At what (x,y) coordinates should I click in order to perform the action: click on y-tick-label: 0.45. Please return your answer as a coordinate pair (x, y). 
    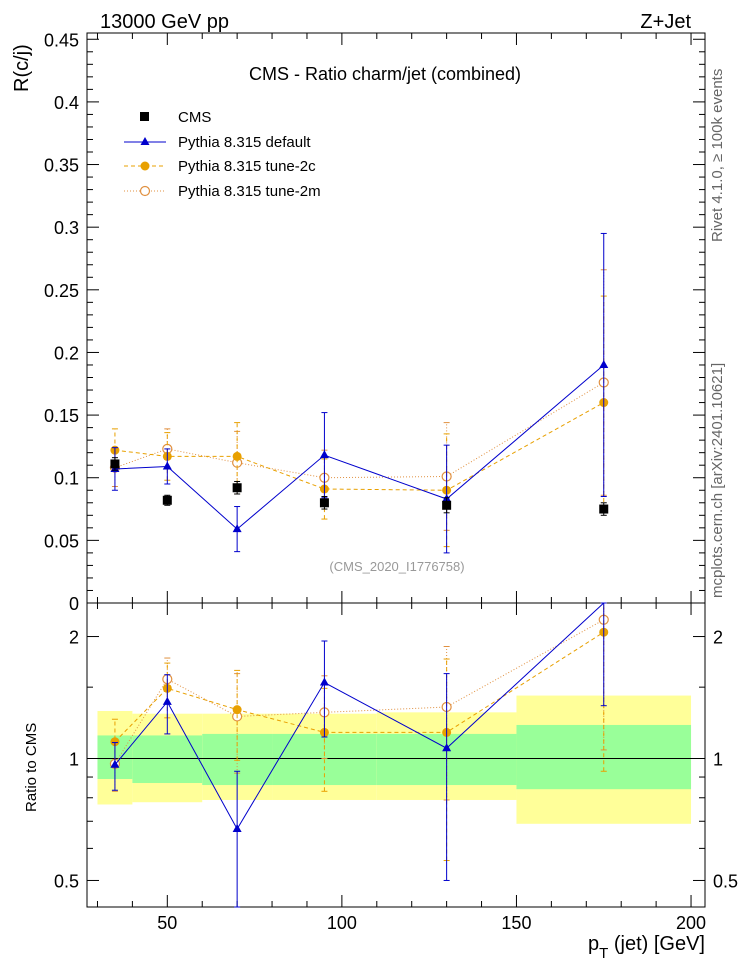
    Looking at the image, I should click on (61, 40).